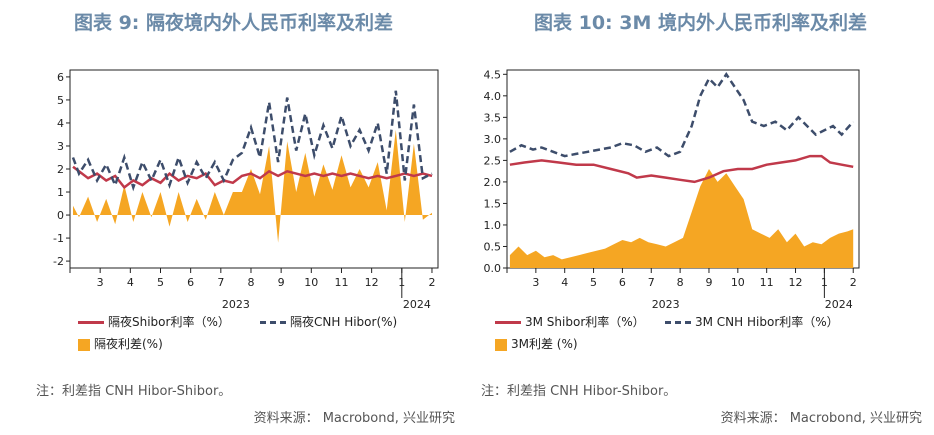 This screenshot has height=435, width=934. What do you see at coordinates (767, 322) in the screenshot?
I see `legend-label: 3M CNH Hibor利率（%）` at bounding box center [767, 322].